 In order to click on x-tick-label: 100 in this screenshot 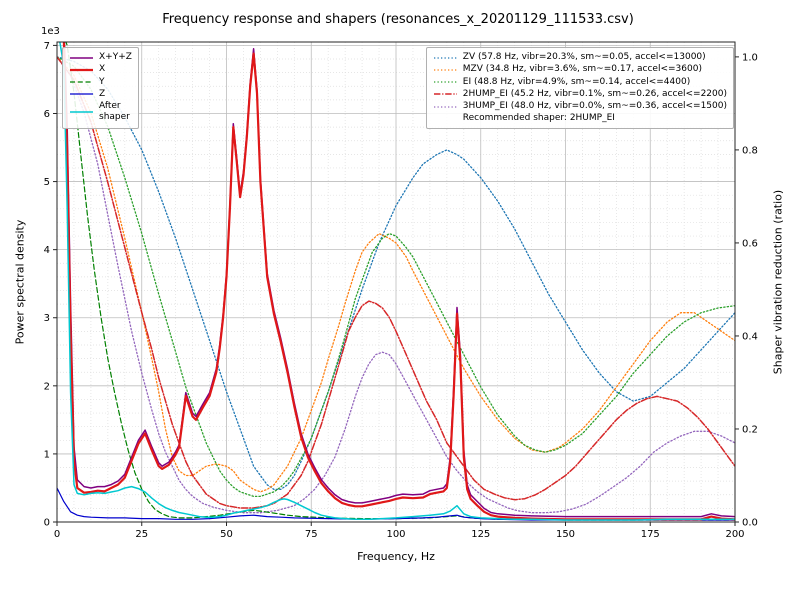, I will do `click(395, 534)`.